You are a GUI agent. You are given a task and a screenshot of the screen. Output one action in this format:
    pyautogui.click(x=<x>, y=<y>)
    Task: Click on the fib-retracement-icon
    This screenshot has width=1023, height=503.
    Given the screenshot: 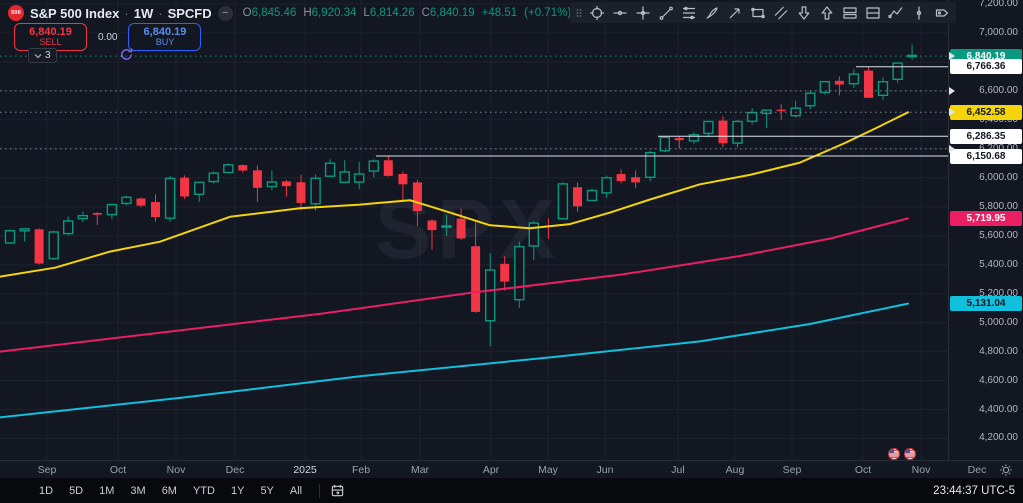 What is the action you would take?
    pyautogui.click(x=688, y=12)
    